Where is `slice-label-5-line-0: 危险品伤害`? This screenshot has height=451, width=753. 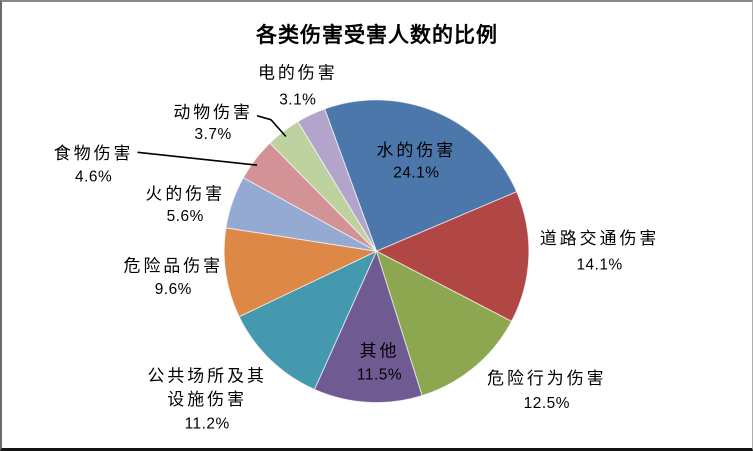 slice-label-5-line-0: 危险品伤害 is located at coordinates (174, 266).